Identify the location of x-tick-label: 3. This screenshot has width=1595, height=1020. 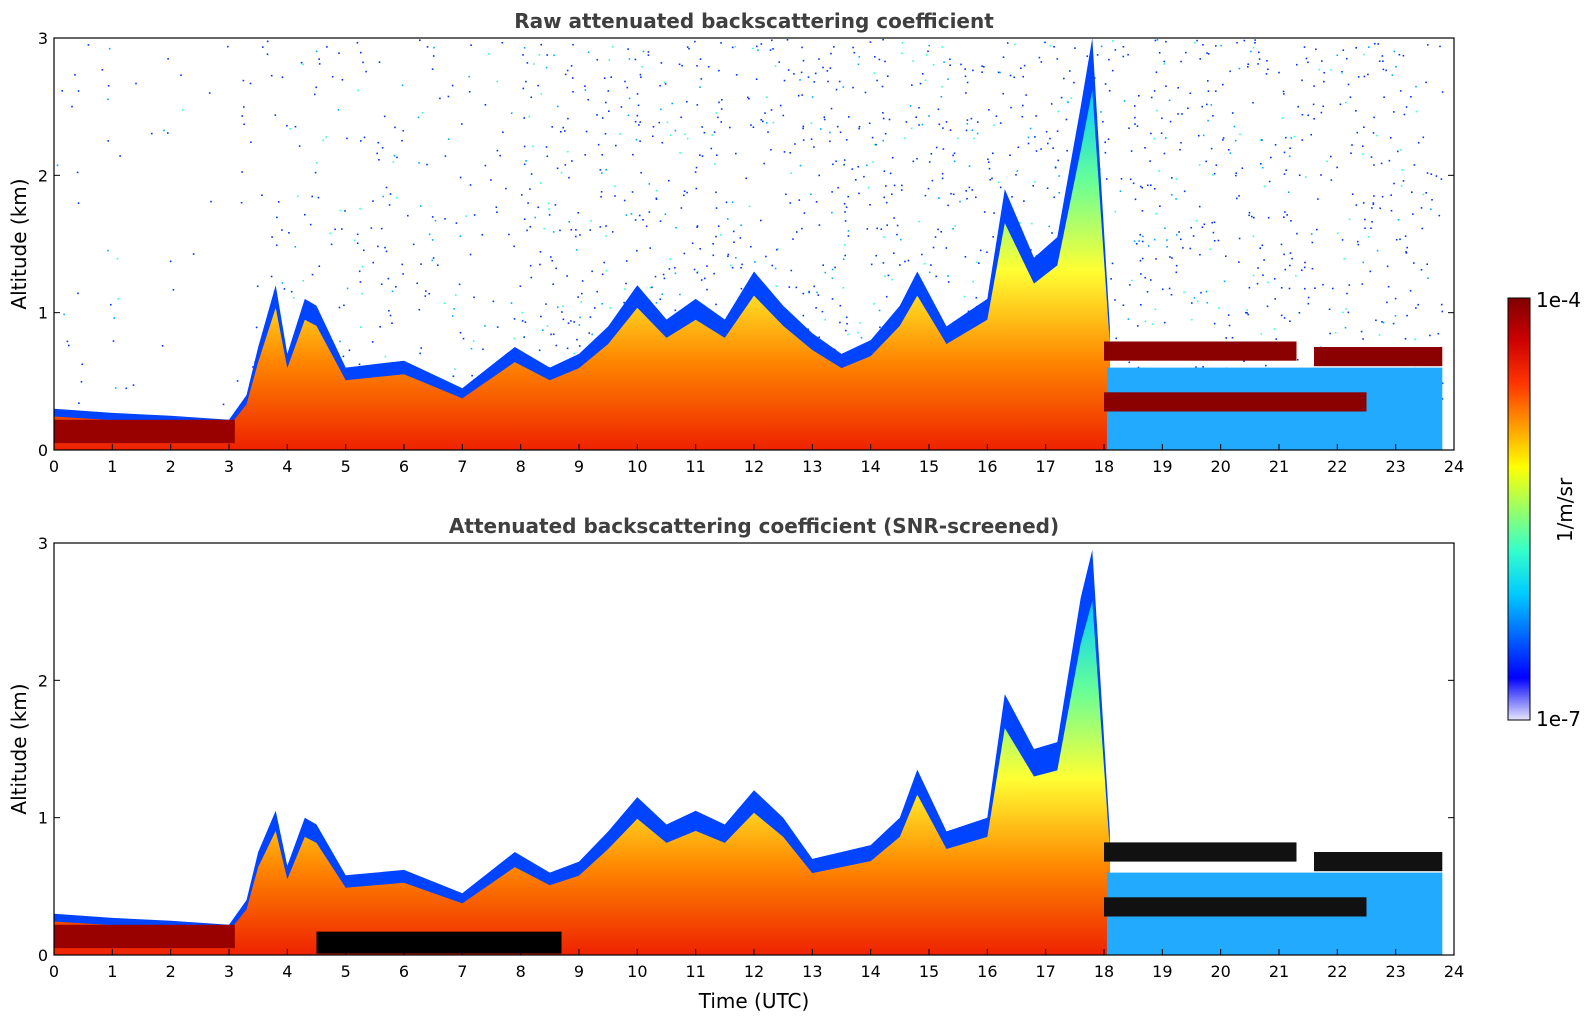
(229, 971).